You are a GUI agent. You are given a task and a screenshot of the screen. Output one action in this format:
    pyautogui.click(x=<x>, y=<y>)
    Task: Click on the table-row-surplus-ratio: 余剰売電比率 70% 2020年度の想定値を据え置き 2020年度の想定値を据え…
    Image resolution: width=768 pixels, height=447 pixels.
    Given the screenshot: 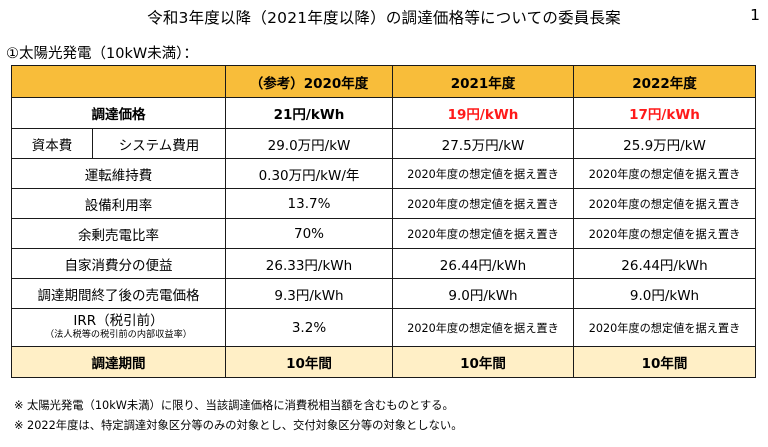 What is the action you would take?
    pyautogui.click(x=383, y=233)
    